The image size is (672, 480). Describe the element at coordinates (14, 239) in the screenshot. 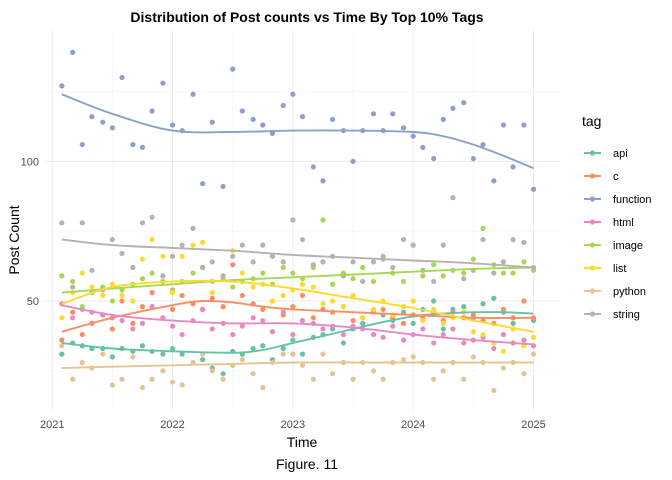

I see `y-axis-title: Post Count` at that location.